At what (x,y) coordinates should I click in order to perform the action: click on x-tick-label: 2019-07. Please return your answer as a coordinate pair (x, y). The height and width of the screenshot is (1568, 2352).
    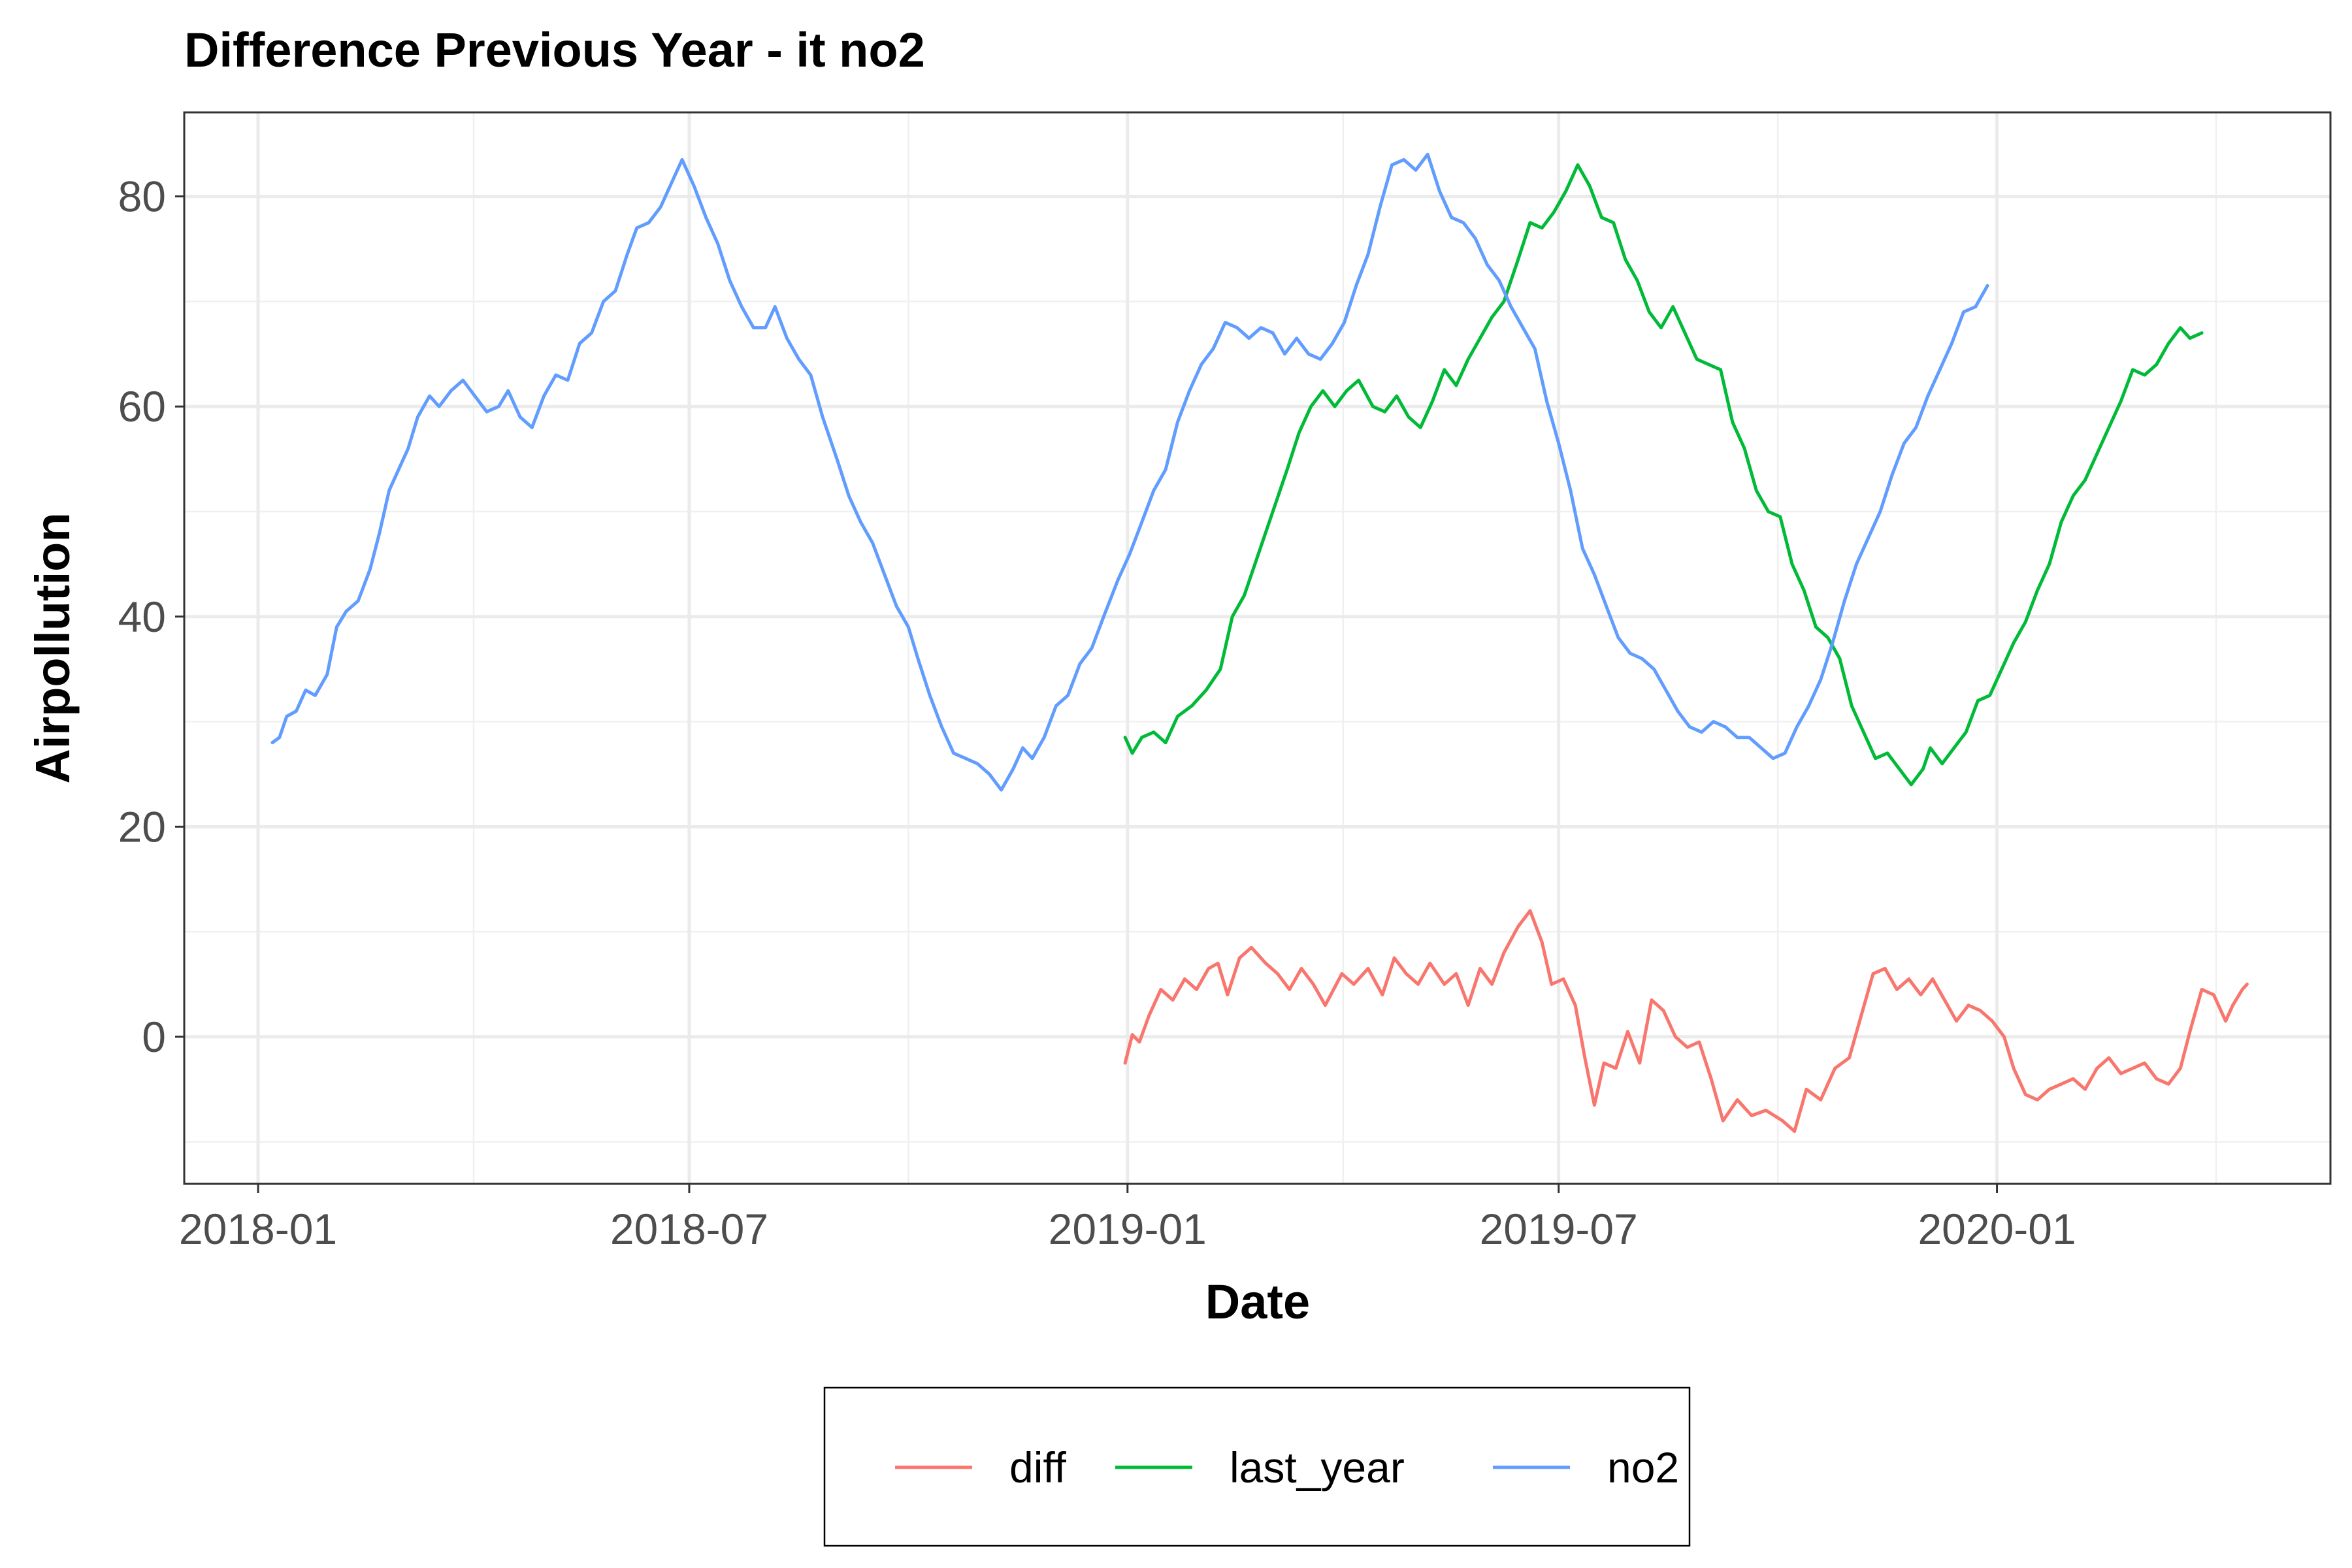
    Looking at the image, I should click on (1559, 1229).